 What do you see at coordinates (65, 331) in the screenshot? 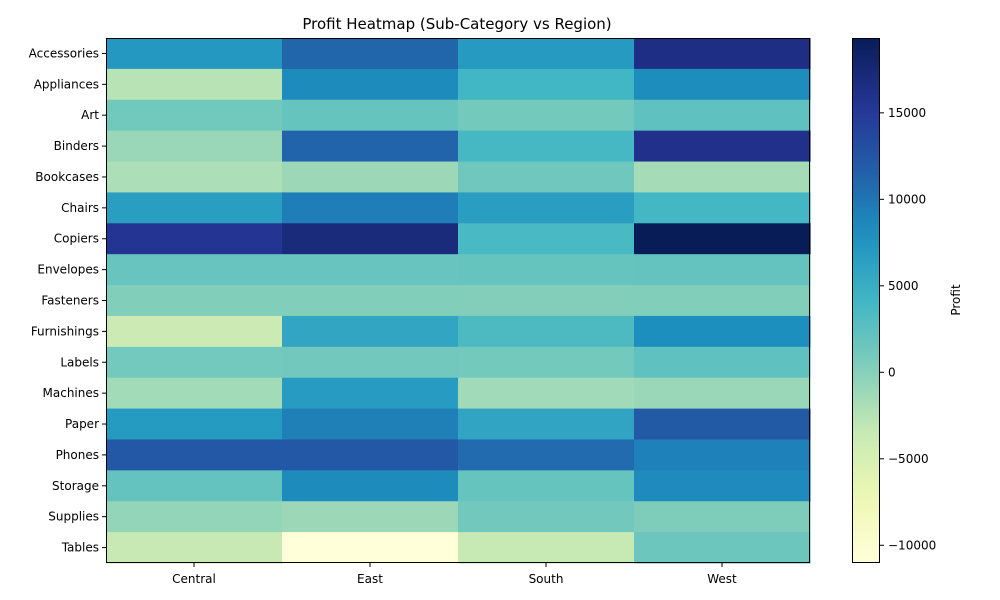
I see `y-tick-label: Furnishings` at bounding box center [65, 331].